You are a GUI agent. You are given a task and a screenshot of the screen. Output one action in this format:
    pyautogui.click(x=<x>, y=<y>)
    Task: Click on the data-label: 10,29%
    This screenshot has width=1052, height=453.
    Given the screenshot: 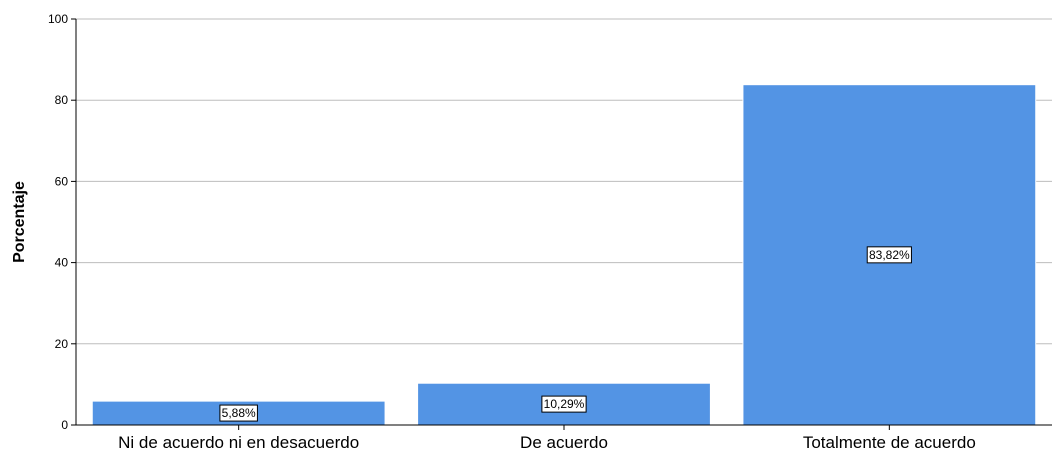 What is the action you would take?
    pyautogui.click(x=564, y=404)
    